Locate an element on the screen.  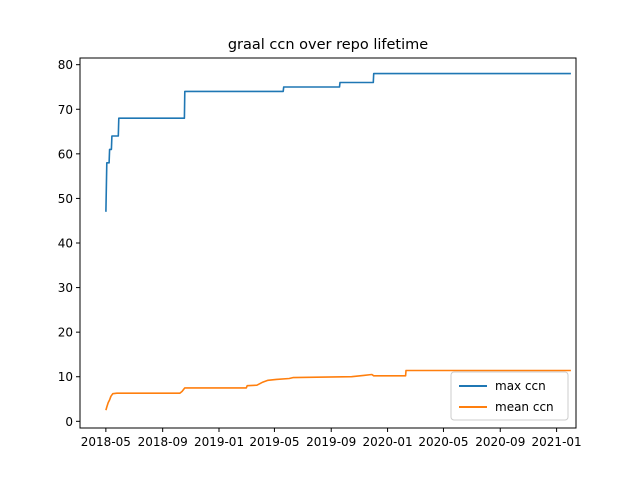
y-tick-label: 10 is located at coordinates (65, 377).